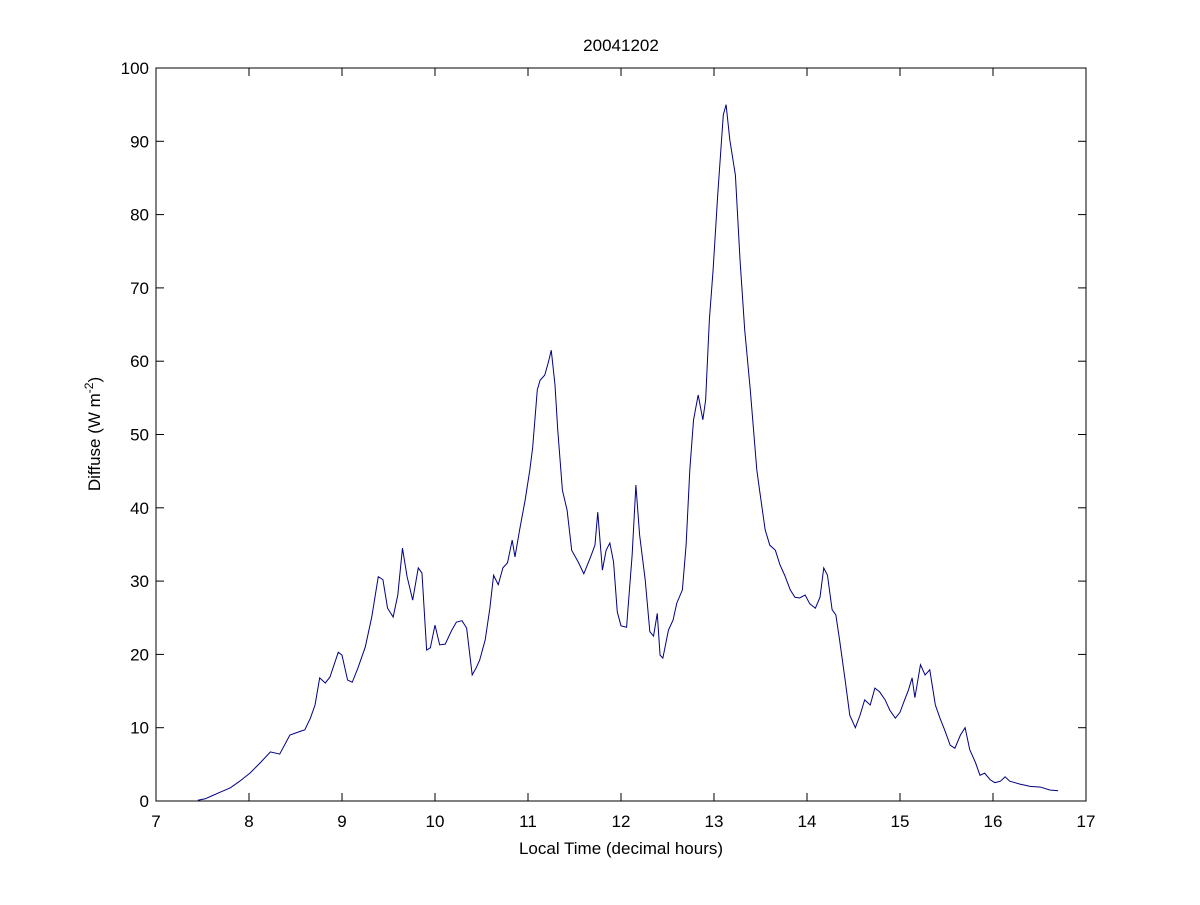 Image resolution: width=1200 pixels, height=905 pixels. I want to click on x-tick-label: 14, so click(807, 821).